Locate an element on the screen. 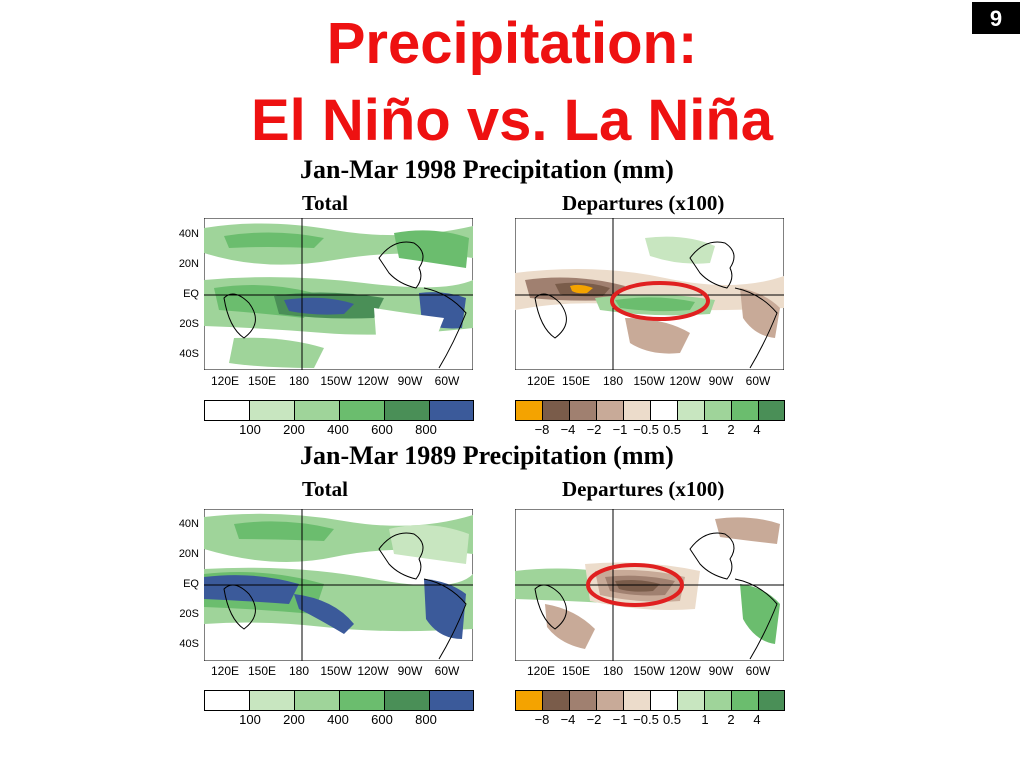 This screenshot has height=768, width=1024. panel-1989-departures-label: Departures (x100) is located at coordinates (643, 489).